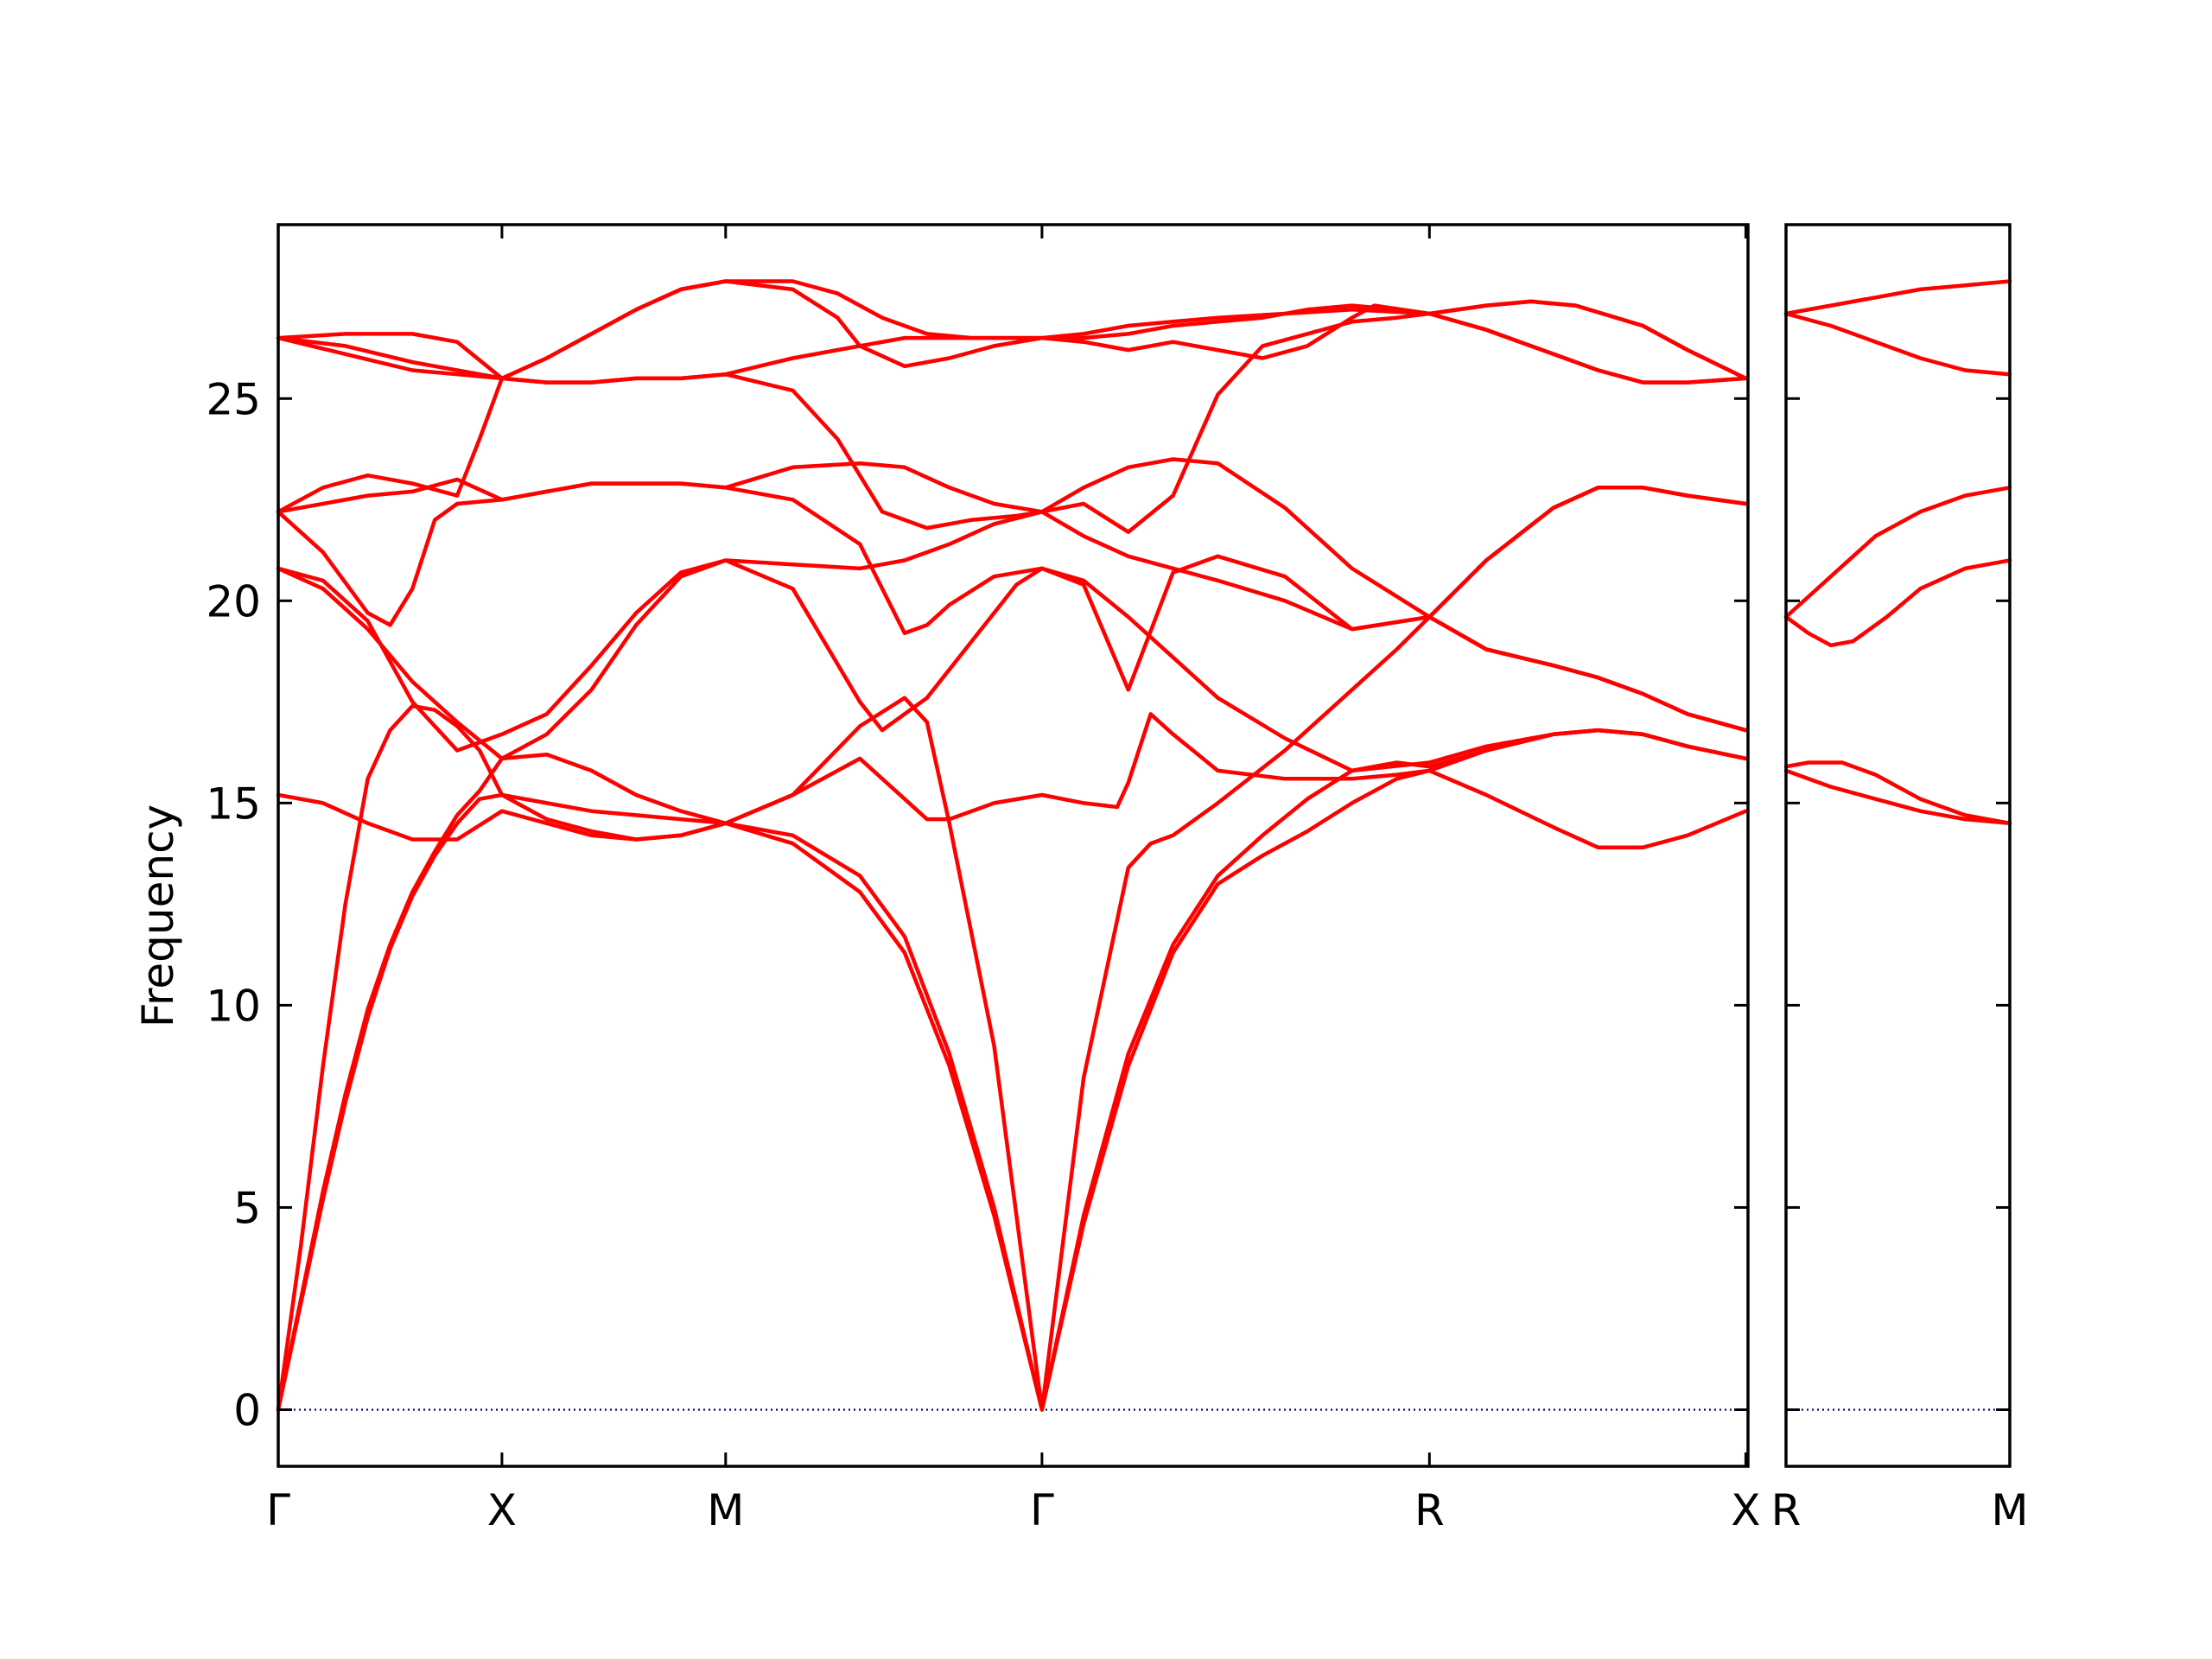  What do you see at coordinates (247, 1410) in the screenshot?
I see `y-tick-label: 0` at bounding box center [247, 1410].